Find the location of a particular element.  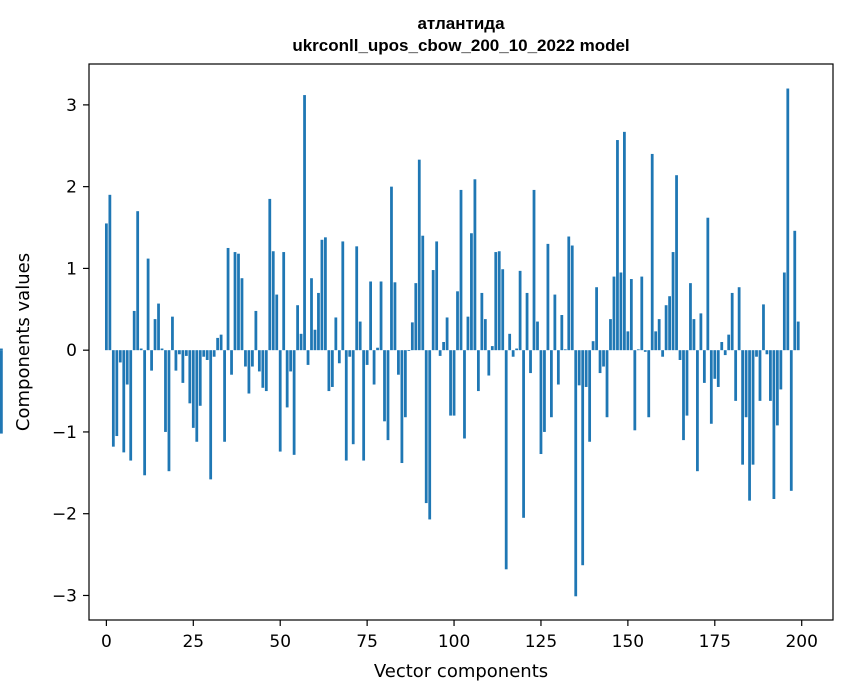

x-tick-label: 50 is located at coordinates (280, 642).